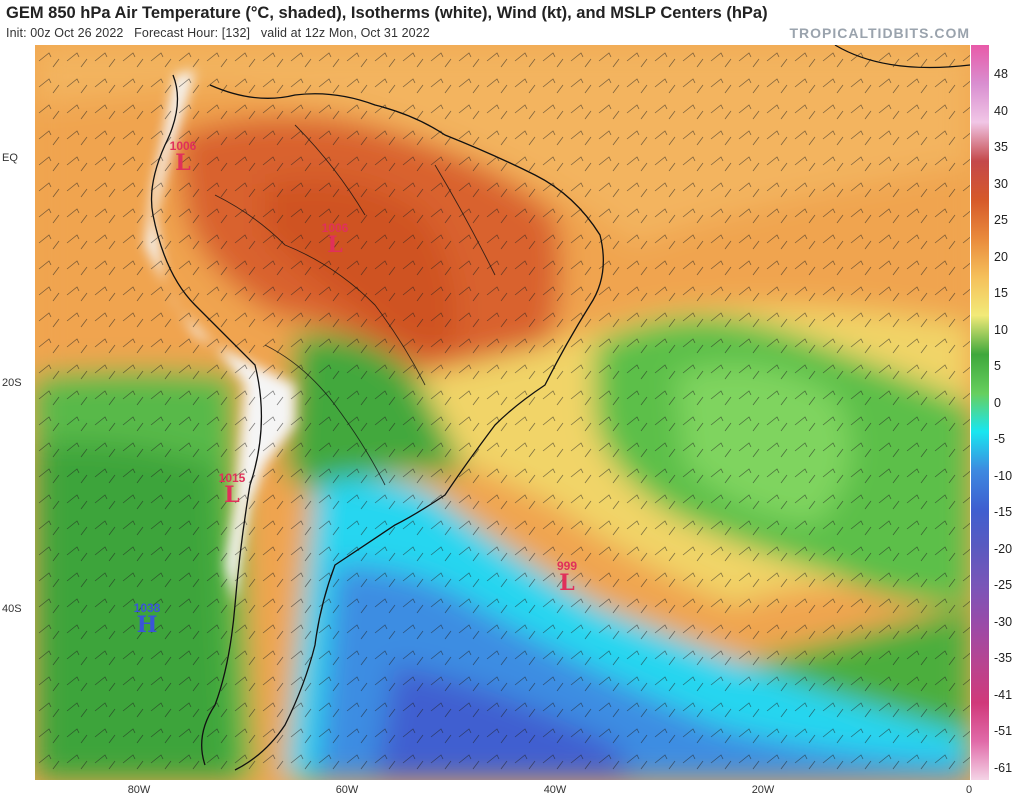 This screenshot has height=800, width=1024. Describe the element at coordinates (1003, 767) in the screenshot. I see `colorbar-tick-label: -61` at that location.